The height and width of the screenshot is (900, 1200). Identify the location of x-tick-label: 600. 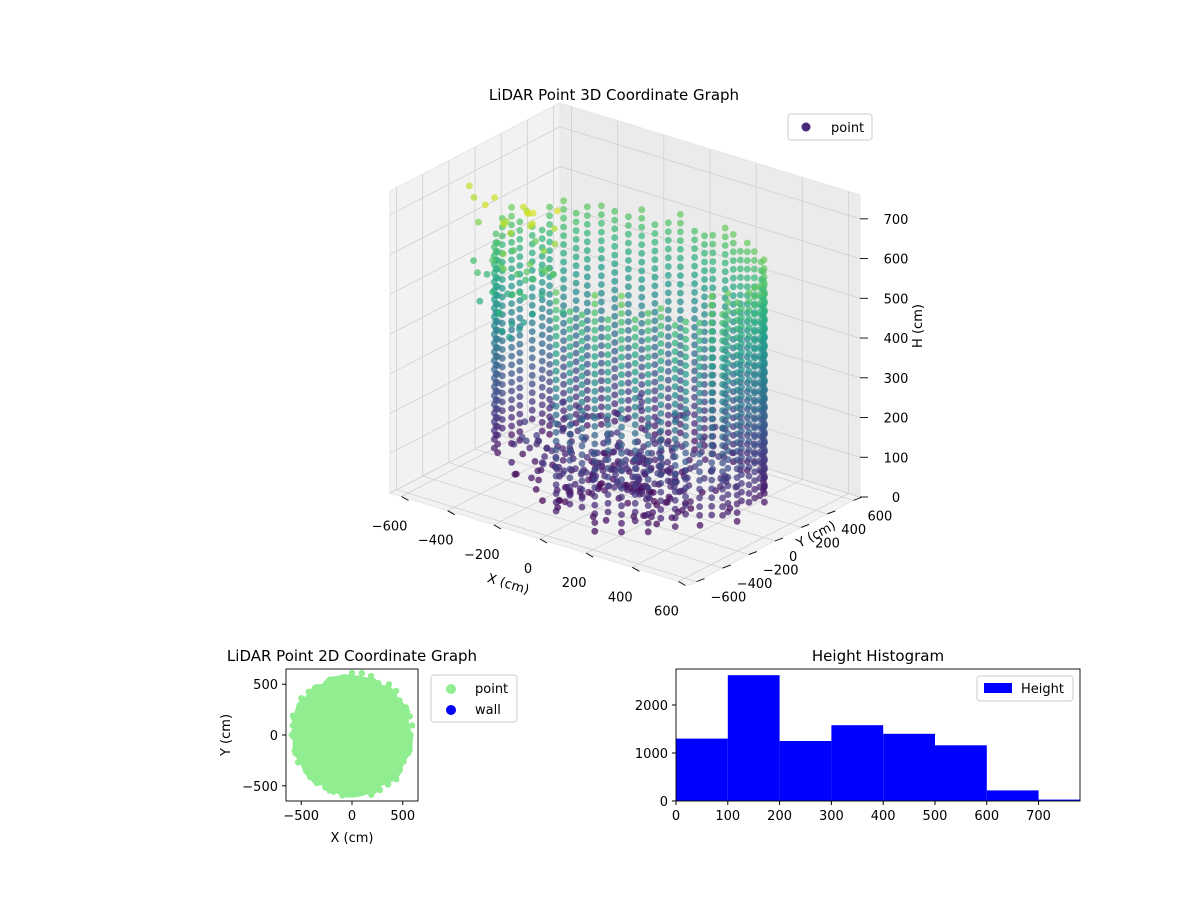
(986, 816).